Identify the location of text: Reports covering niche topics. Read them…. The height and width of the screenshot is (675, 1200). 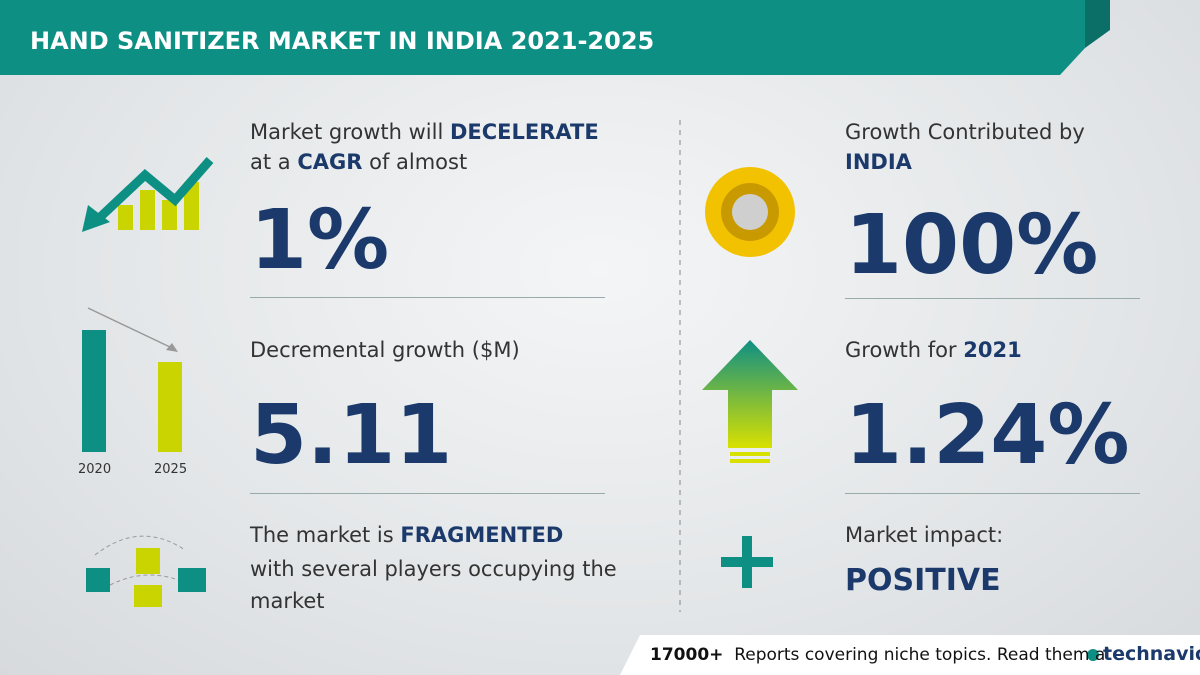
(923, 655).